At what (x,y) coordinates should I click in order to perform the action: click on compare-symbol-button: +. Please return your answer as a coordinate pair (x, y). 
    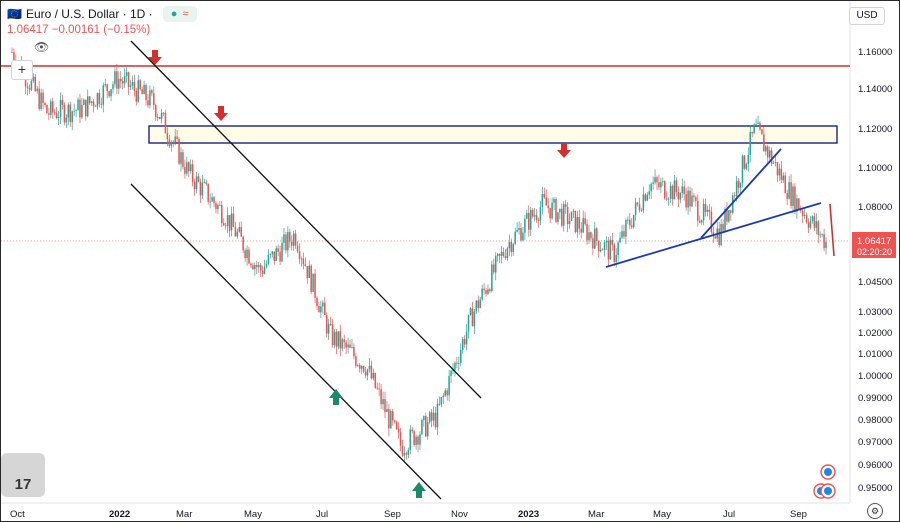
    Looking at the image, I should click on (22, 70).